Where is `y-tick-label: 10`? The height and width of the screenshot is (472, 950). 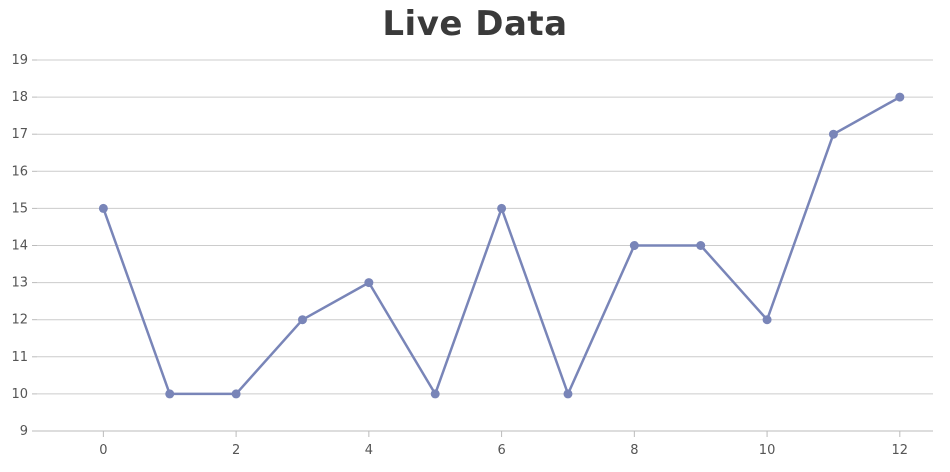 y-tick-label: 10 is located at coordinates (19, 394).